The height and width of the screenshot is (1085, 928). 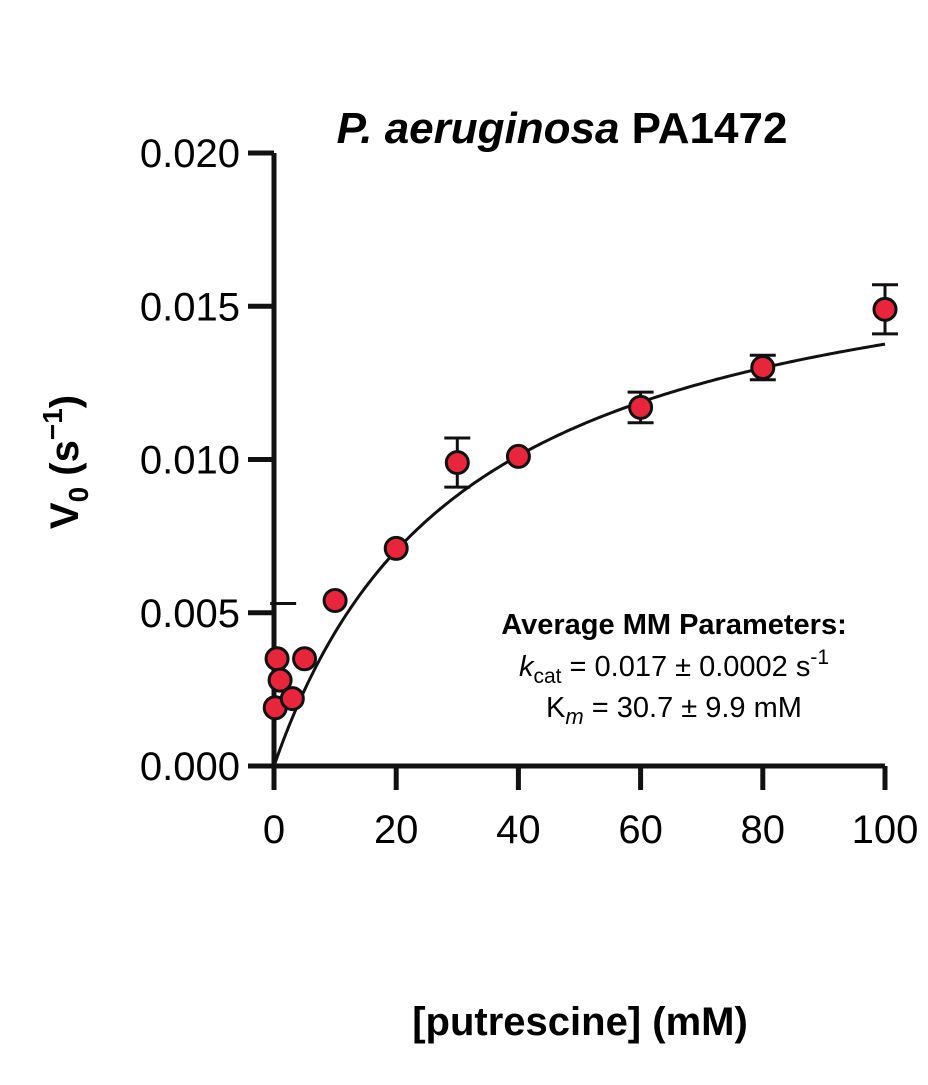 I want to click on y-axis-label: V0 (s−1), so click(x=65, y=462).